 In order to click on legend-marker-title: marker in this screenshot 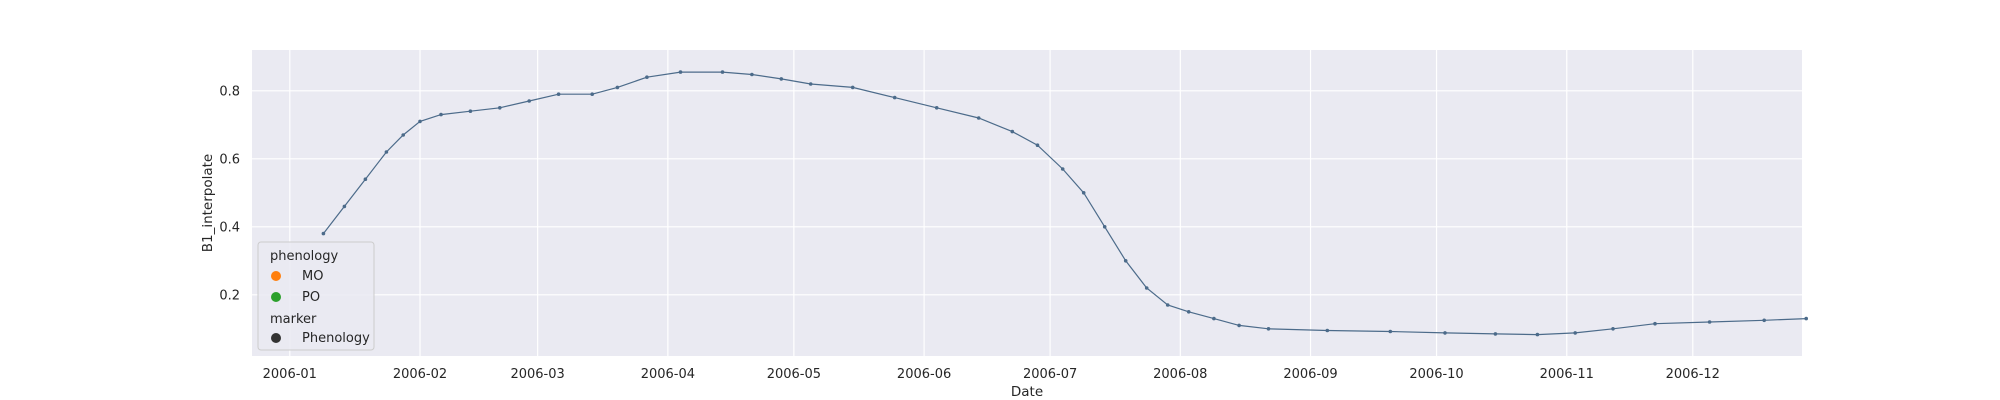, I will do `click(293, 319)`.